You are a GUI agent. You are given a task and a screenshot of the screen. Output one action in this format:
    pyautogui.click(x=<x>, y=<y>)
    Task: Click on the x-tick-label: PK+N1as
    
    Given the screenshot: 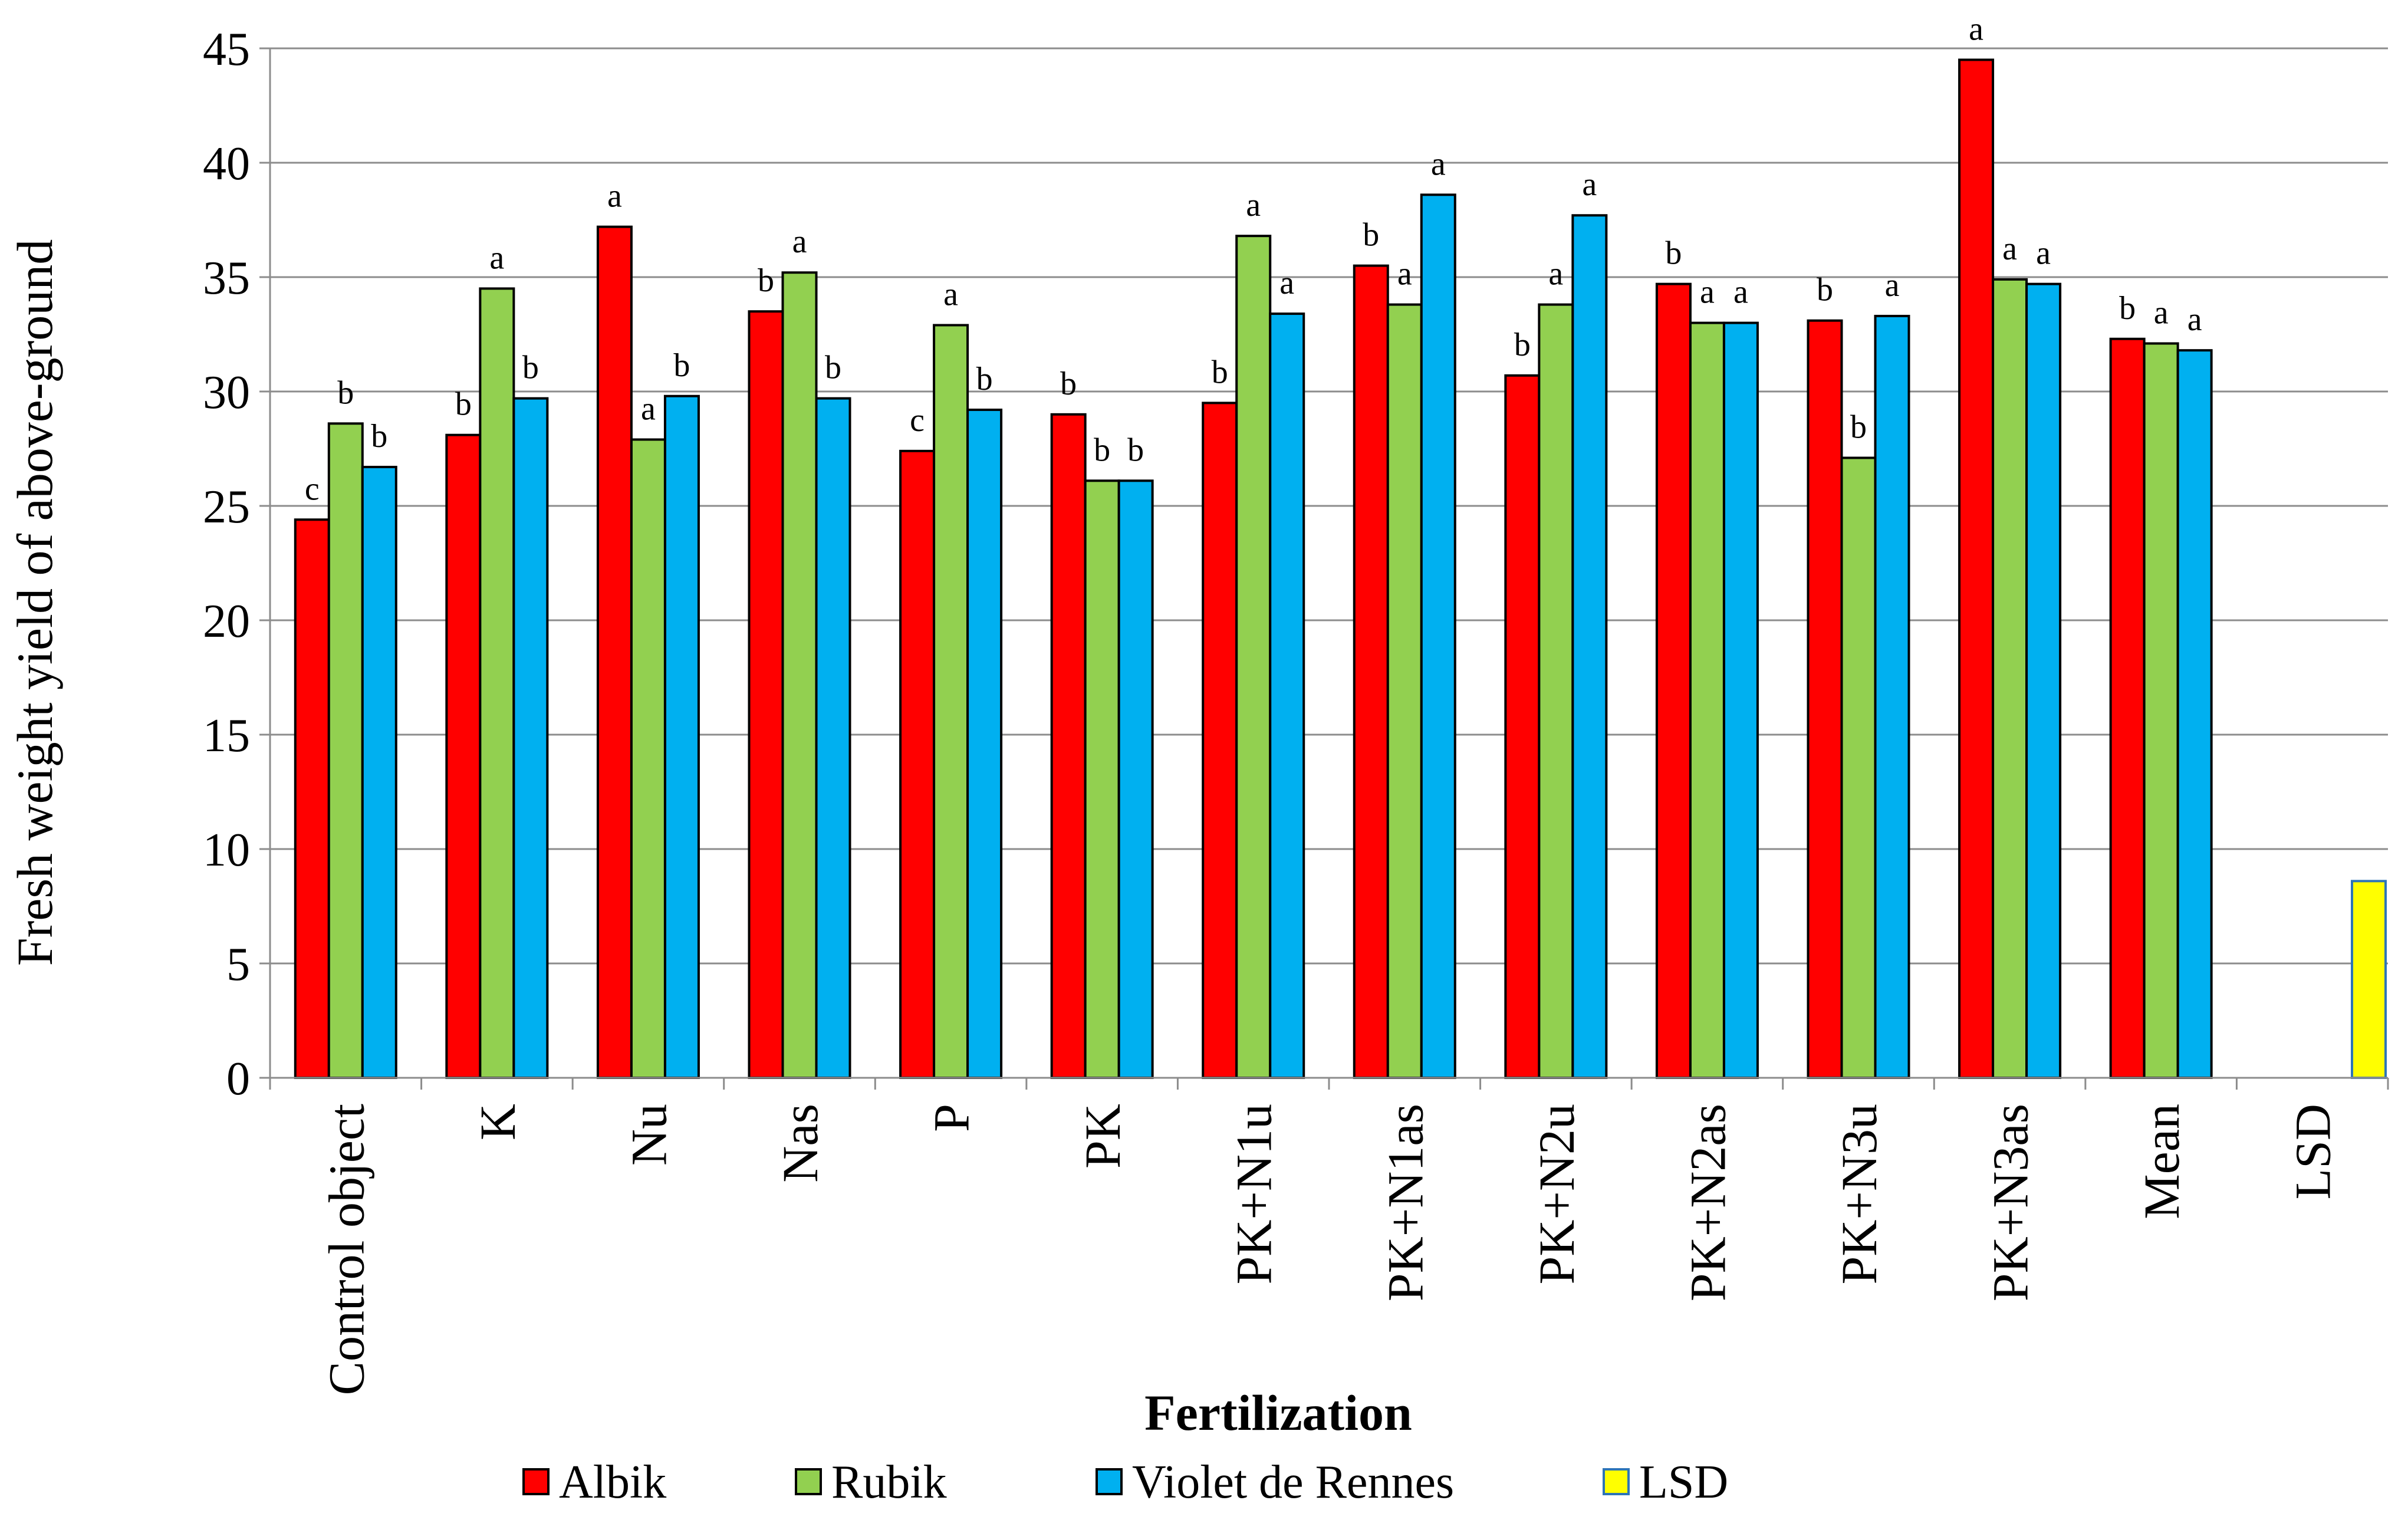 What is the action you would take?
    pyautogui.click(x=1405, y=1202)
    